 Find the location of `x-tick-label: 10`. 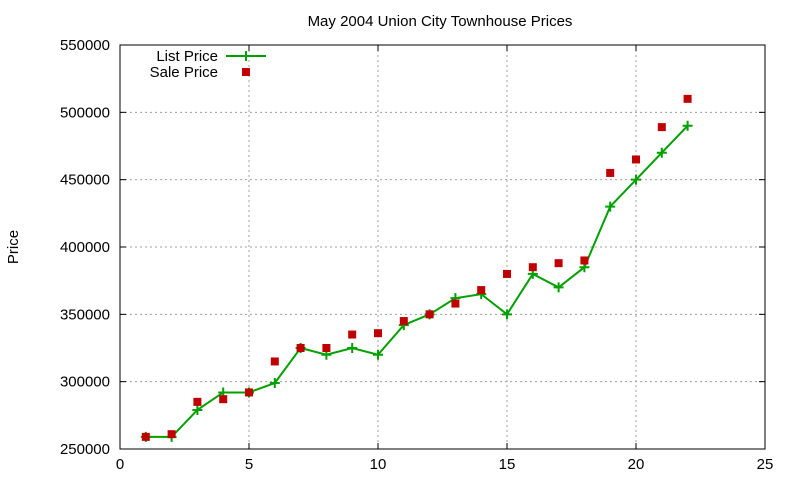

x-tick-label: 10 is located at coordinates (378, 464).